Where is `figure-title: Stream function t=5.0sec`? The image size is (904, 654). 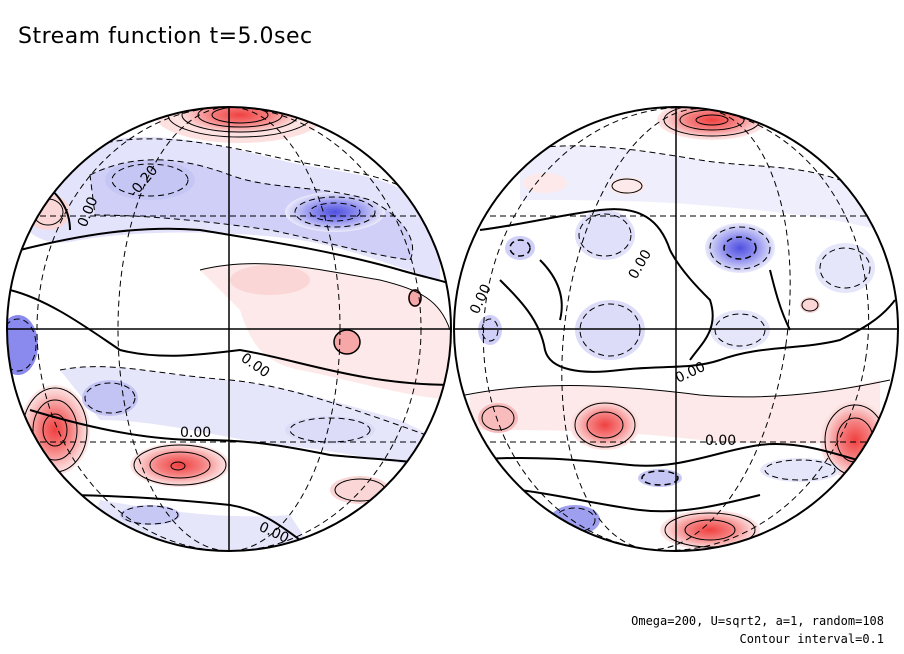
figure-title: Stream function t=5.0sec is located at coordinates (165, 36).